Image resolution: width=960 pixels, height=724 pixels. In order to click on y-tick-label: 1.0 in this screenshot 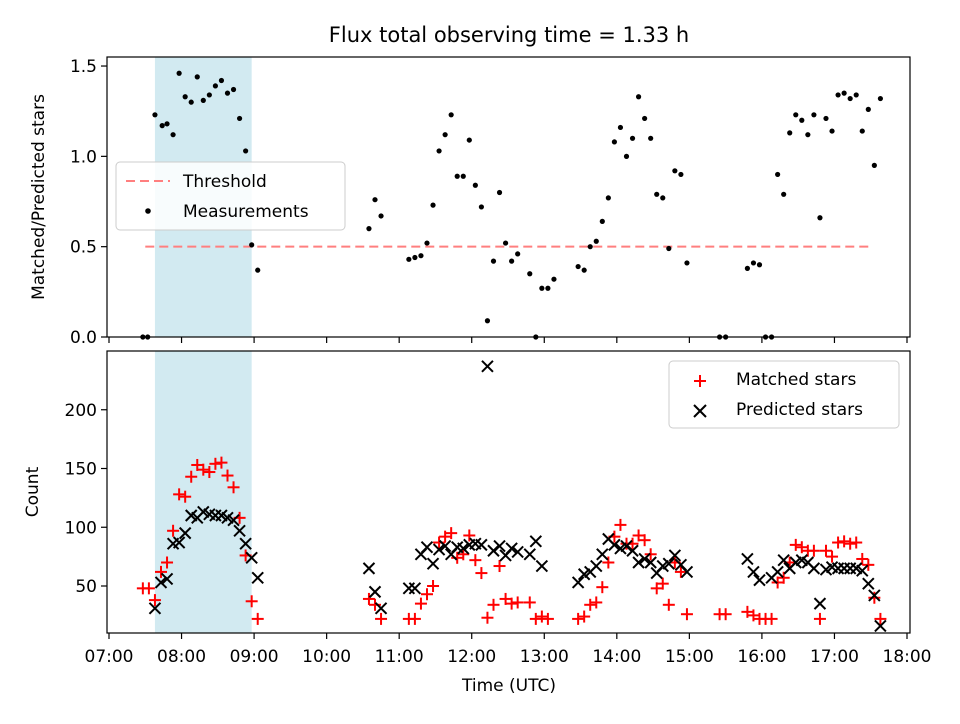, I will do `click(83, 157)`.